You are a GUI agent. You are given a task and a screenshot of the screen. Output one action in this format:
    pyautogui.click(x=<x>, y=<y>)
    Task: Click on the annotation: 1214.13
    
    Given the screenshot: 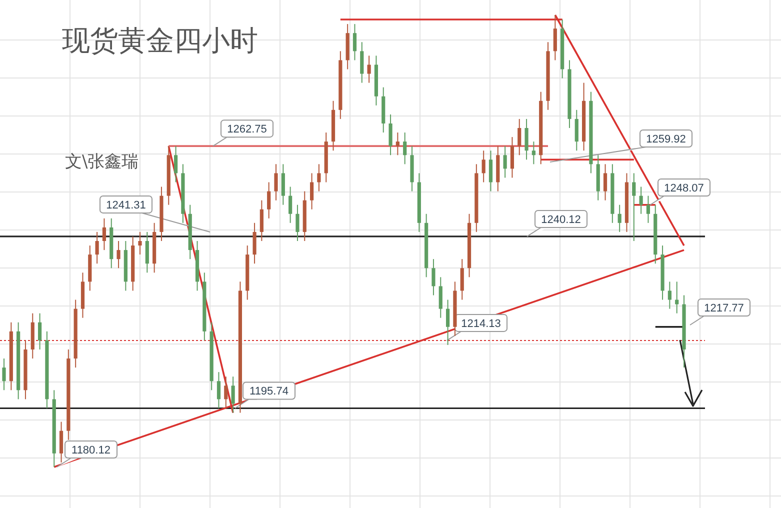 What is the action you would take?
    pyautogui.click(x=481, y=324)
    